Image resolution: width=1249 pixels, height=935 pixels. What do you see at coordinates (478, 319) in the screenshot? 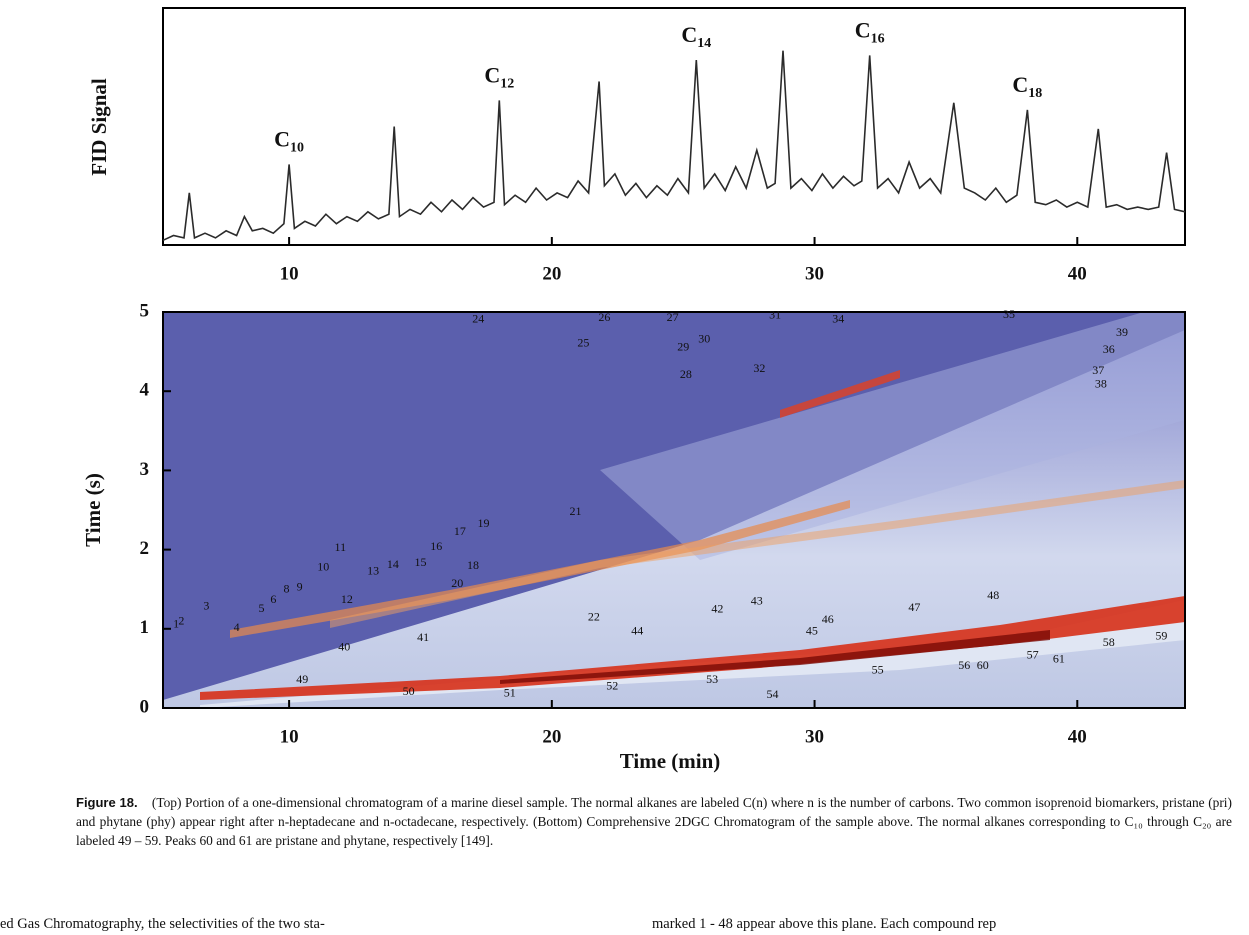
I see `peak-label: 24` at bounding box center [478, 319].